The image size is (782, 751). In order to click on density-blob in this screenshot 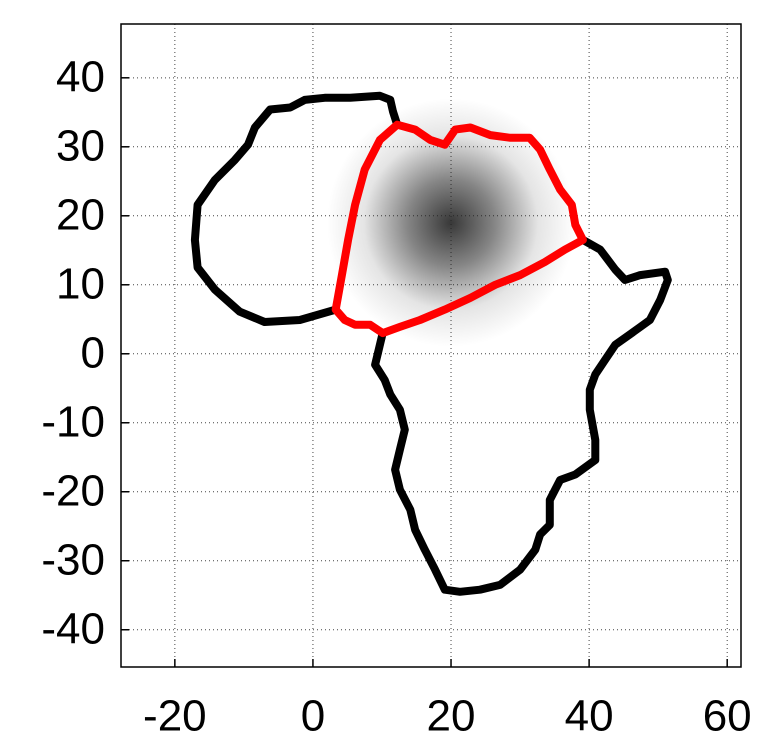, I will do `click(451, 222)`.